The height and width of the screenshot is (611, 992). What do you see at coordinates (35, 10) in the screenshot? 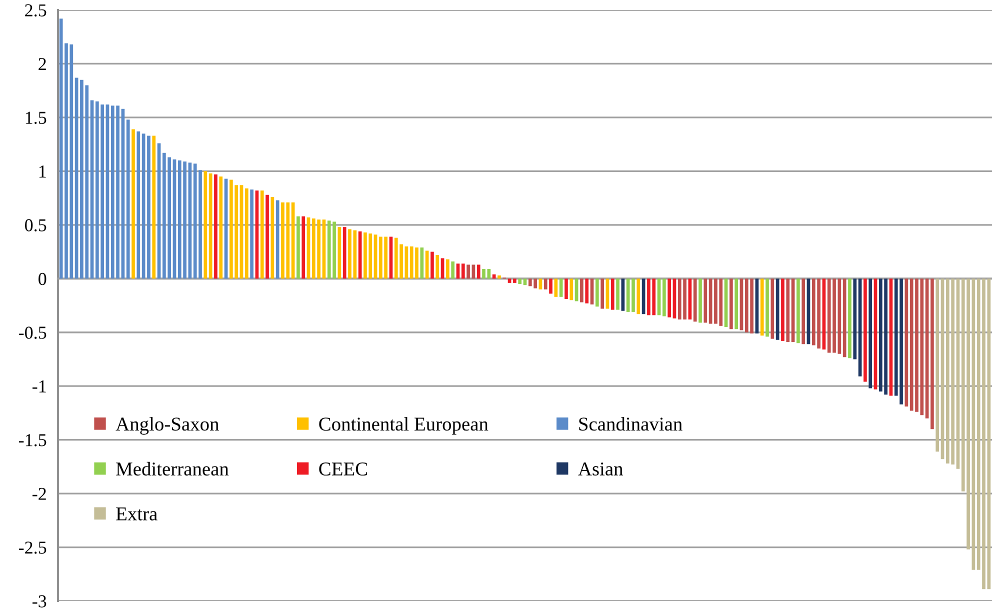
I see `y-tick-label: 2.5` at bounding box center [35, 10].